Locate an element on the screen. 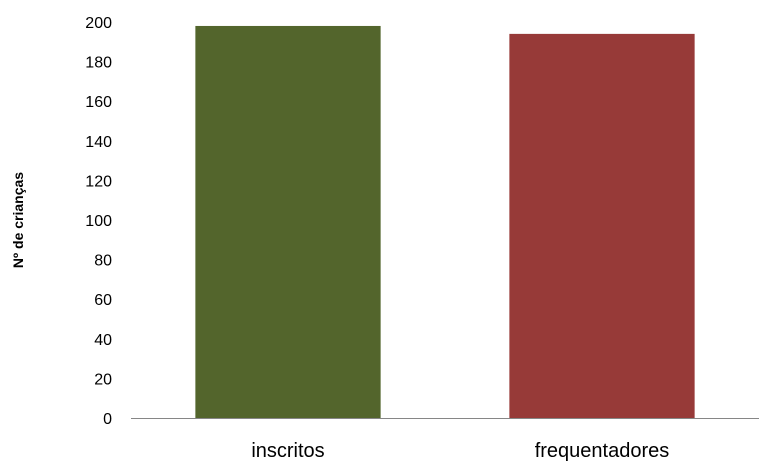 The image size is (767, 468). y-tick-label: 140 is located at coordinates (98, 142).